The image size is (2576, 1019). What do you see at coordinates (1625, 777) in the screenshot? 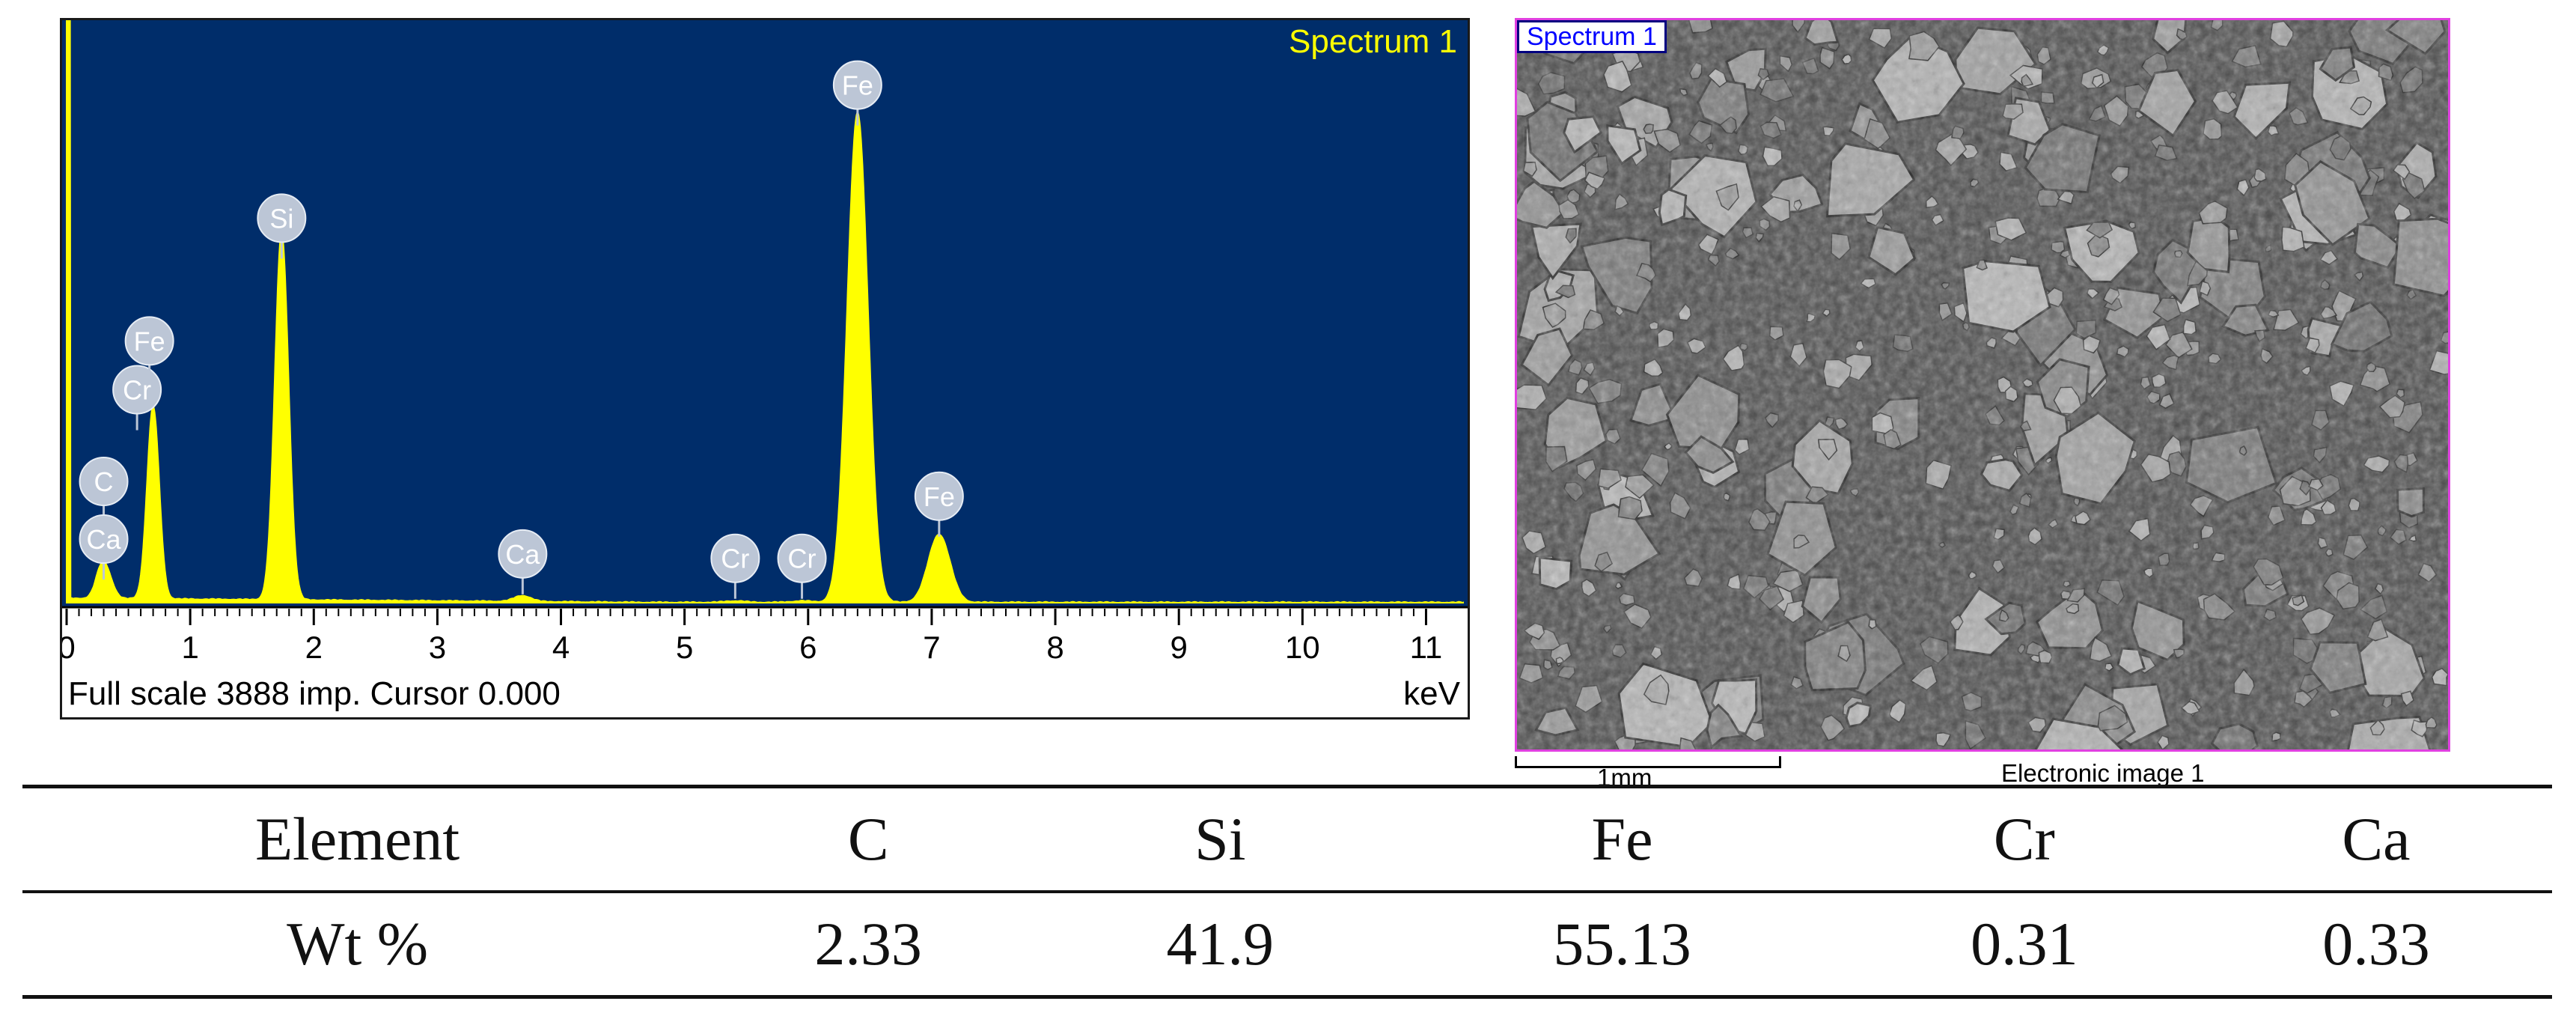
I see `scale-bar-label: 1mm` at bounding box center [1625, 777].